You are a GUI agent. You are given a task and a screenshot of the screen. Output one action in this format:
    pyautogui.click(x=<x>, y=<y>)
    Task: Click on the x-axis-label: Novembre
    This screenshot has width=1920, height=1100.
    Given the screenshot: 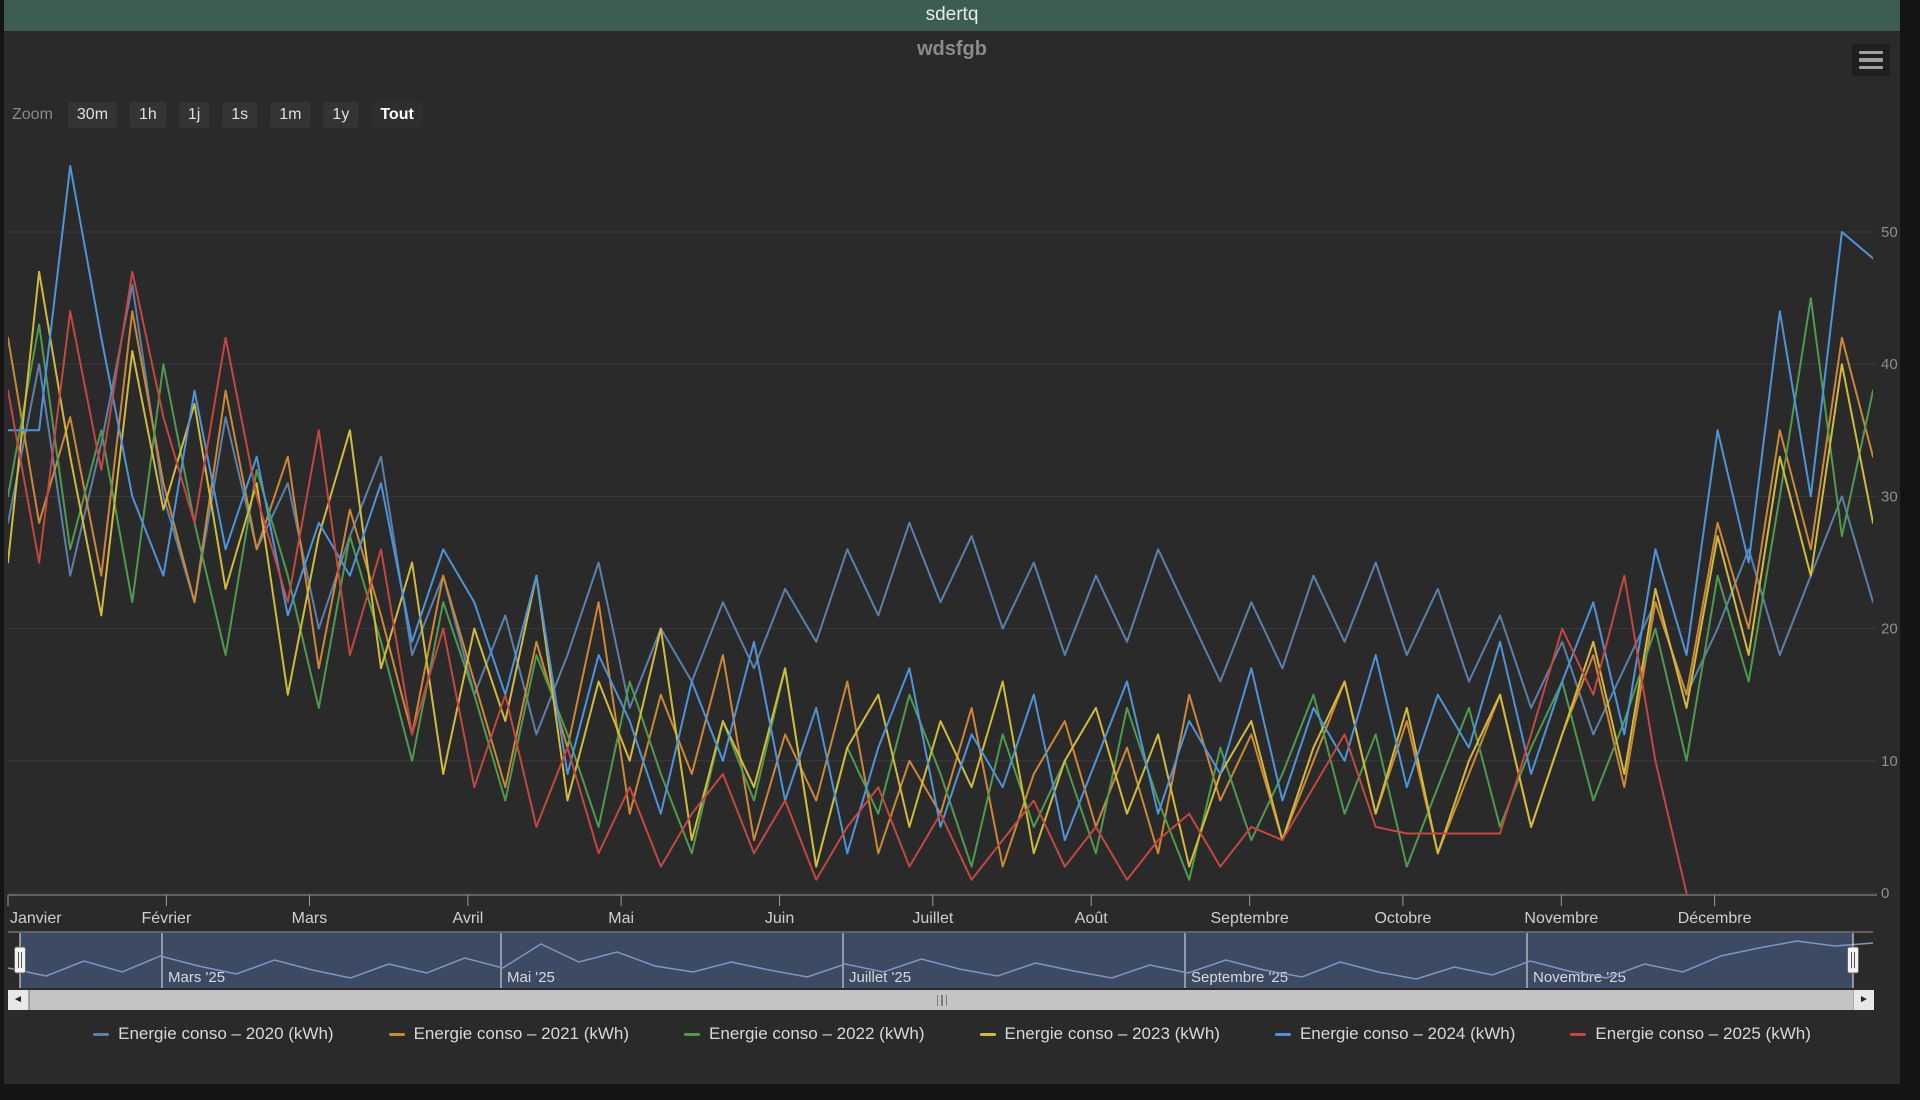 What is the action you would take?
    pyautogui.click(x=1561, y=918)
    